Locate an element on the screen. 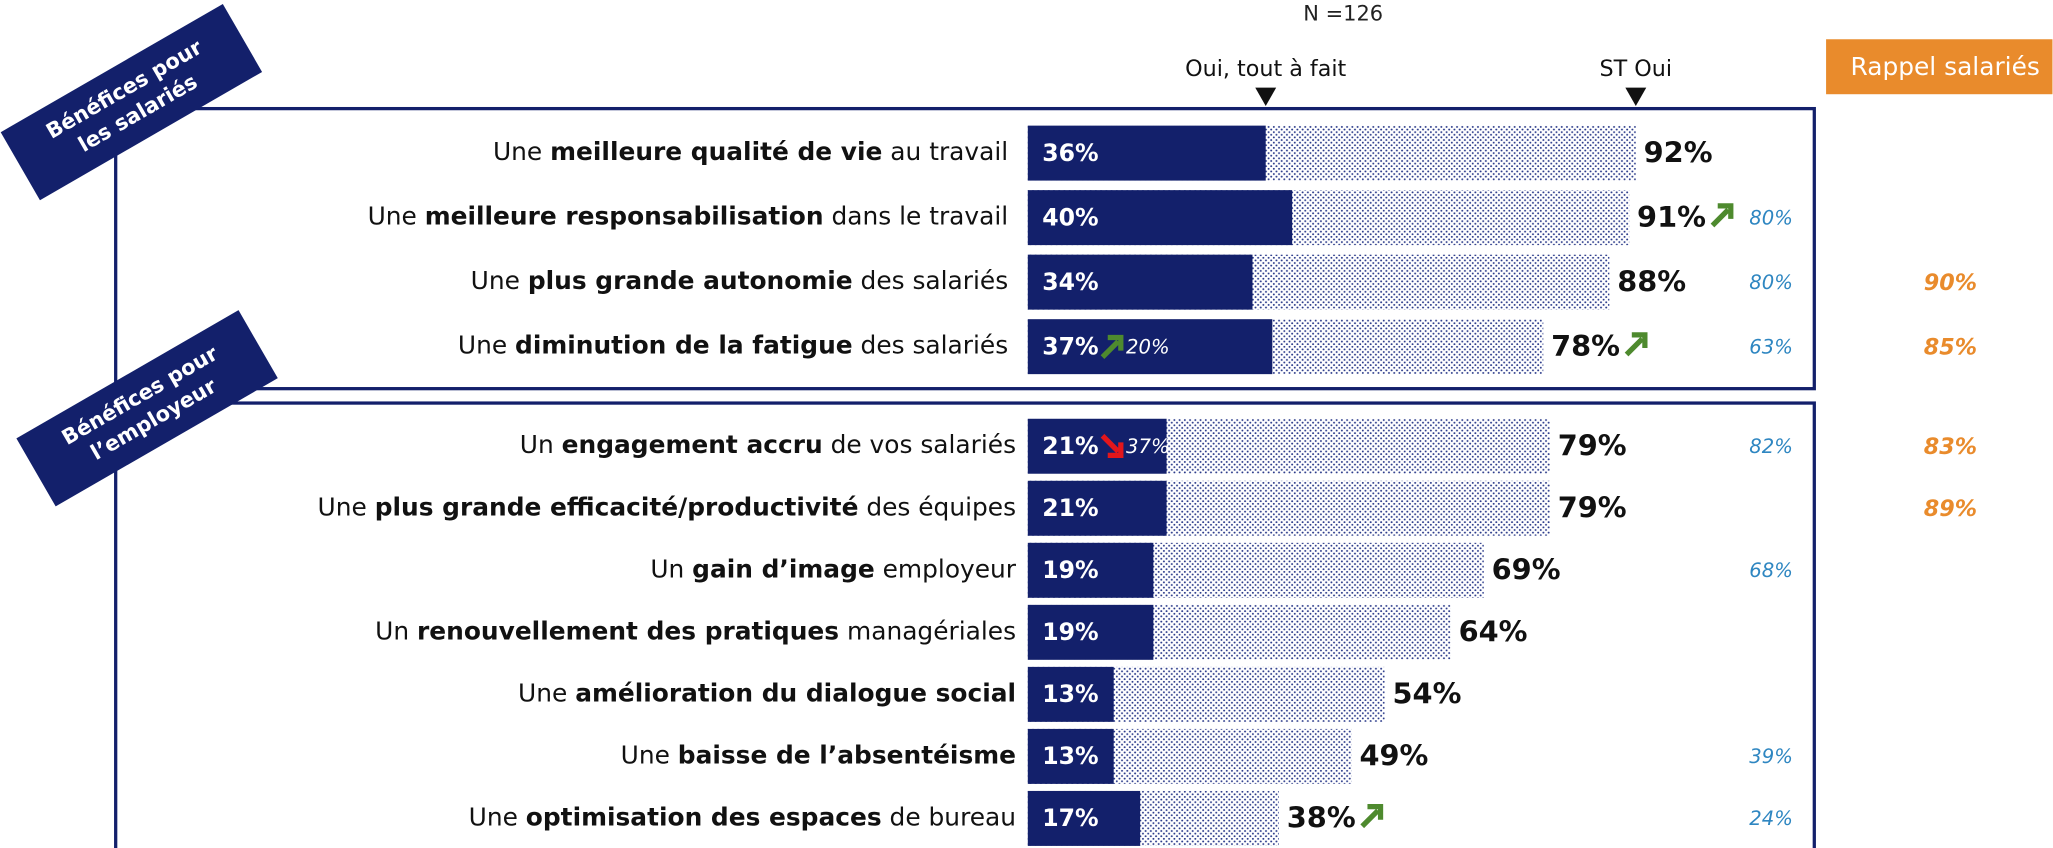 This screenshot has width=2053, height=848. previous-total: 39% is located at coordinates (1771, 756).